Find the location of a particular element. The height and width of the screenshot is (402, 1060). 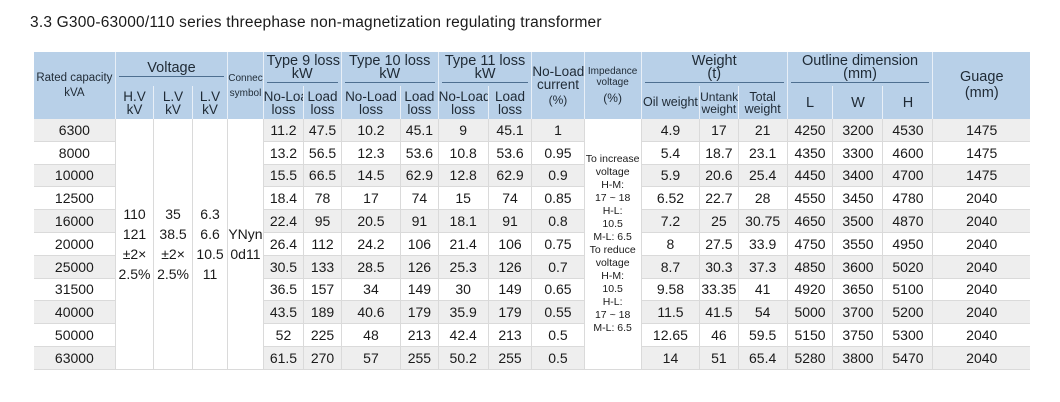

type9-noload-cell: 61.5 is located at coordinates (283, 358).